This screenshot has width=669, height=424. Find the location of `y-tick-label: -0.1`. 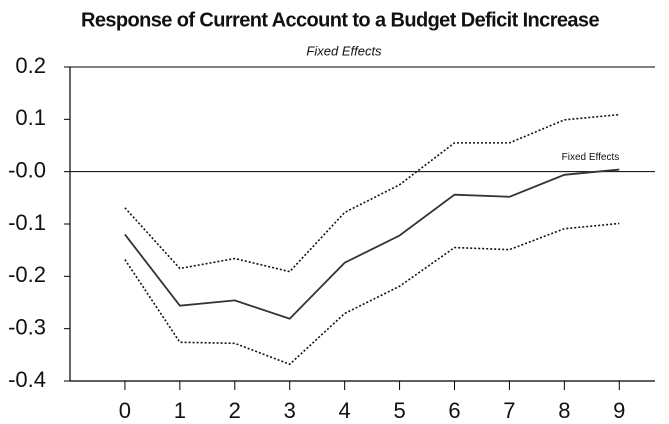

y-tick-label: -0.1 is located at coordinates (27, 222).